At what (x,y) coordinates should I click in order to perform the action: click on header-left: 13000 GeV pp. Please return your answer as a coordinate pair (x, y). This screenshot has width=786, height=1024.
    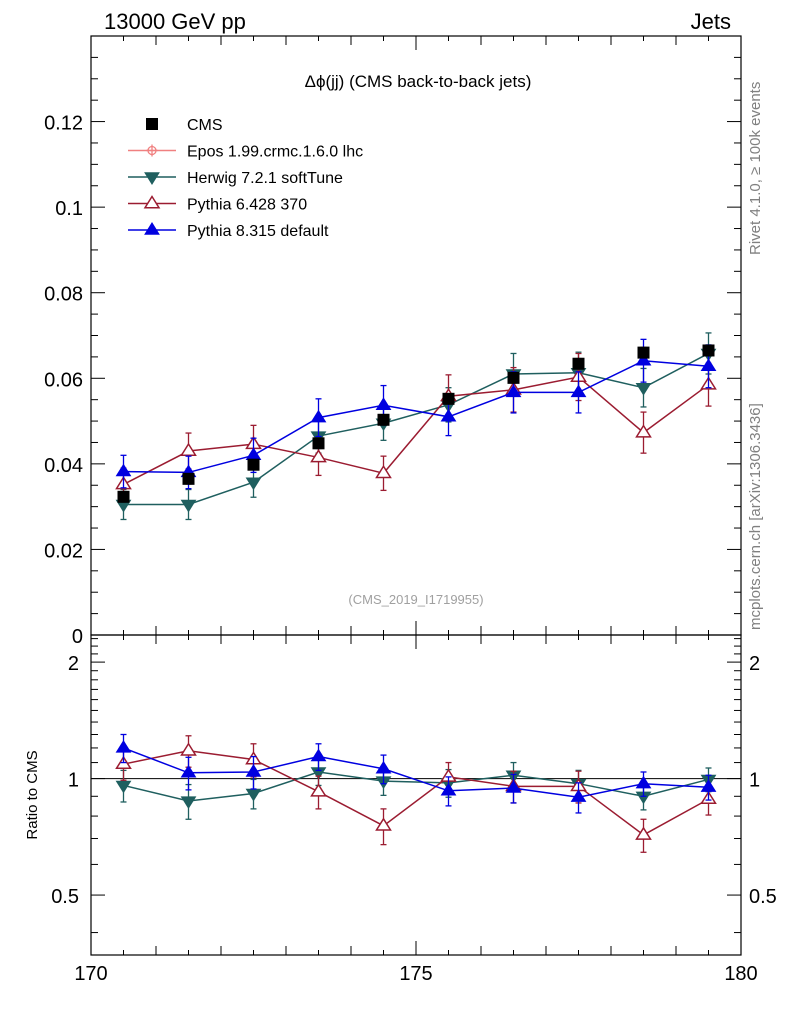
    Looking at the image, I should click on (175, 21).